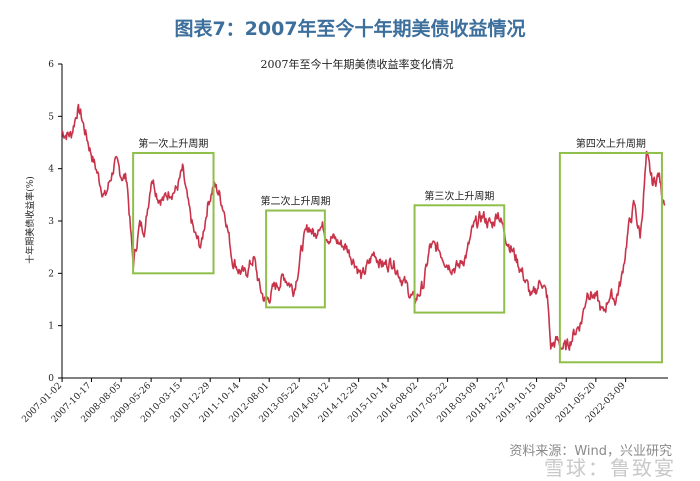  I want to click on y-tick-label: 6, so click(51, 65).